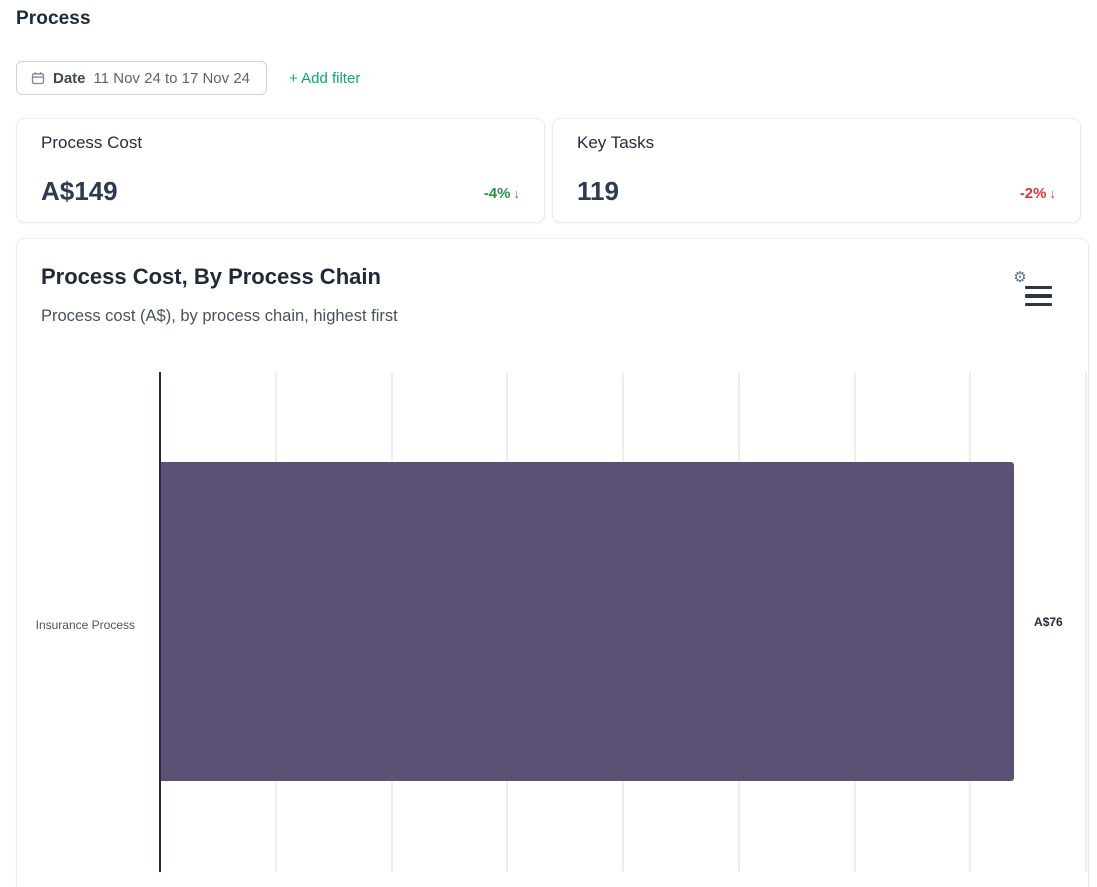 The height and width of the screenshot is (887, 1097). What do you see at coordinates (85, 625) in the screenshot?
I see `category-label: Insurance Process` at bounding box center [85, 625].